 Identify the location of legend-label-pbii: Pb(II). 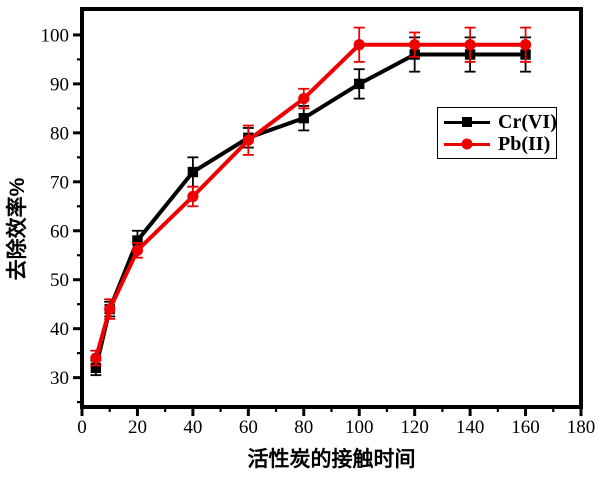
(524, 144).